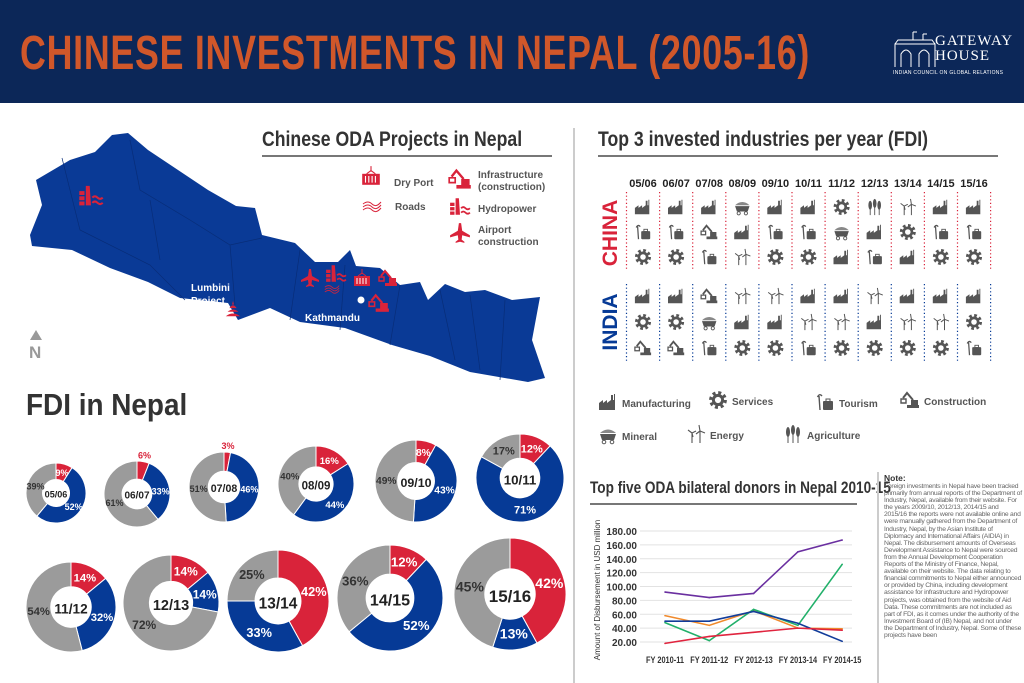  I want to click on year-header: 10/11, so click(808, 184).